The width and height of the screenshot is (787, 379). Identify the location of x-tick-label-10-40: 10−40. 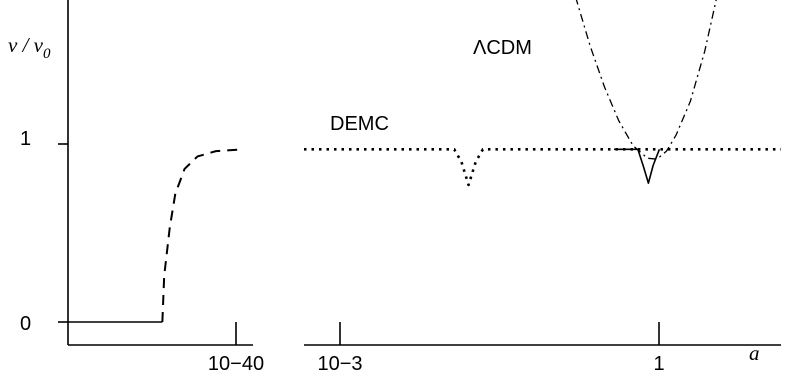
(236, 364).